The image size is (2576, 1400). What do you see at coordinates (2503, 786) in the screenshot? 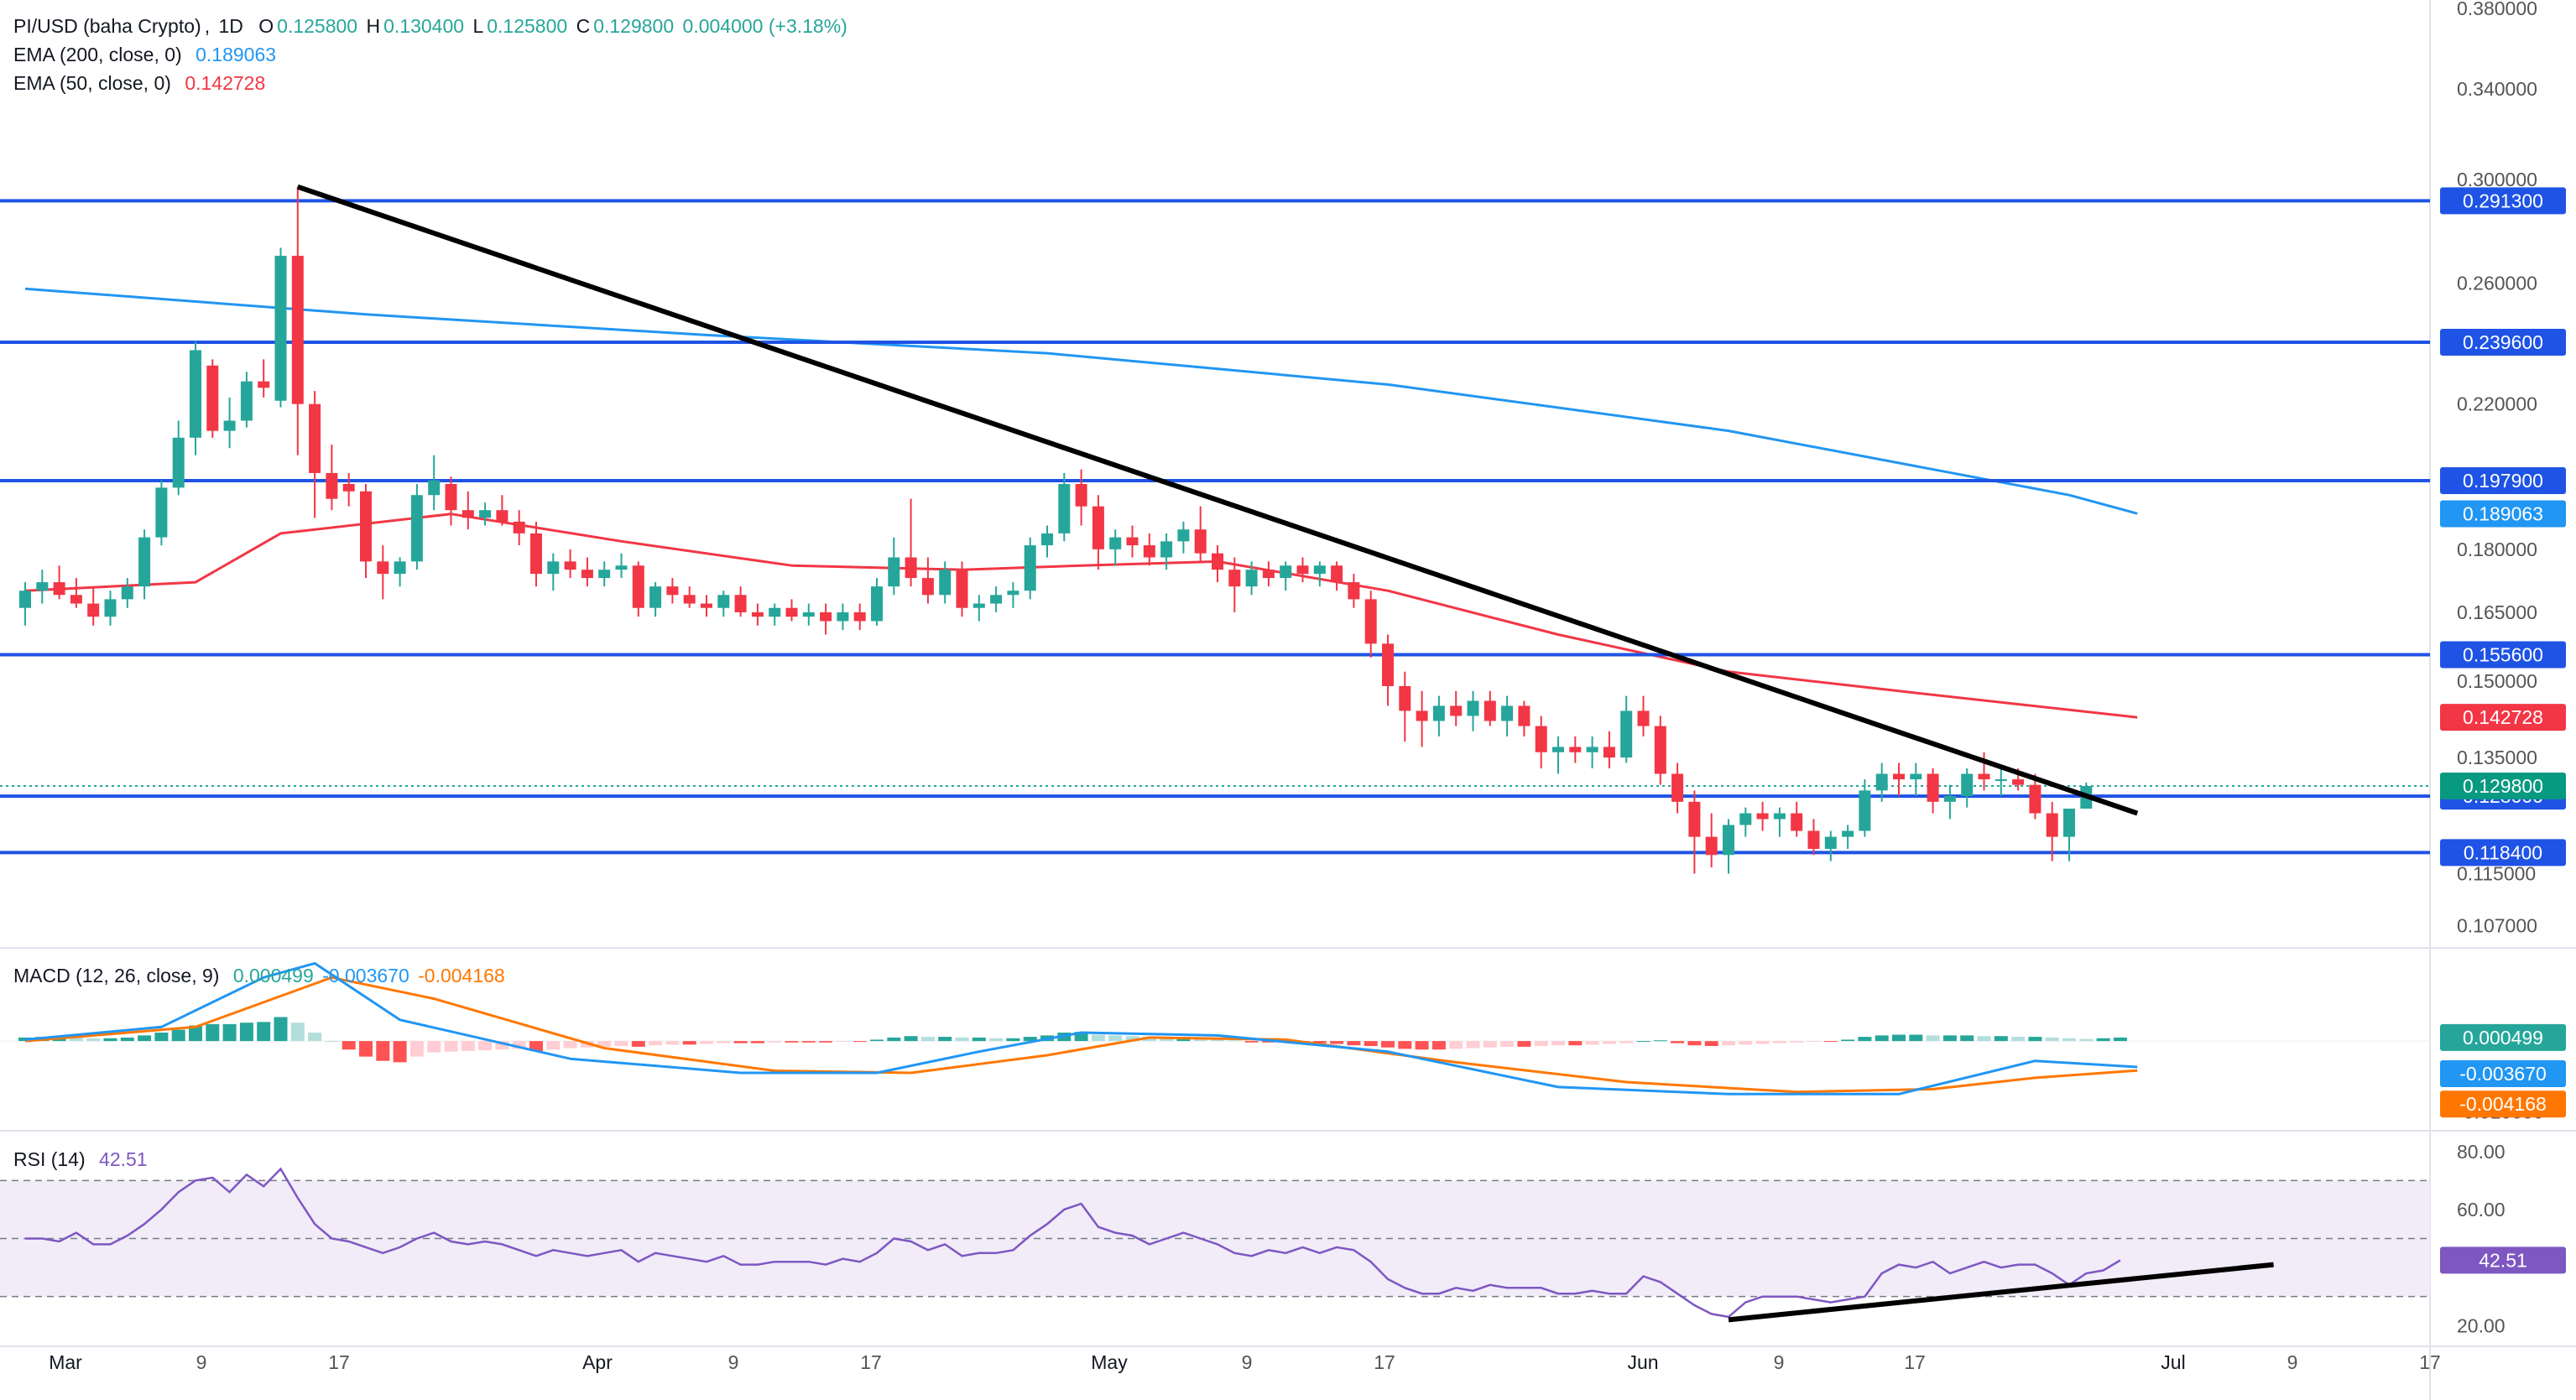
I see `last-price-badge-bg` at bounding box center [2503, 786].